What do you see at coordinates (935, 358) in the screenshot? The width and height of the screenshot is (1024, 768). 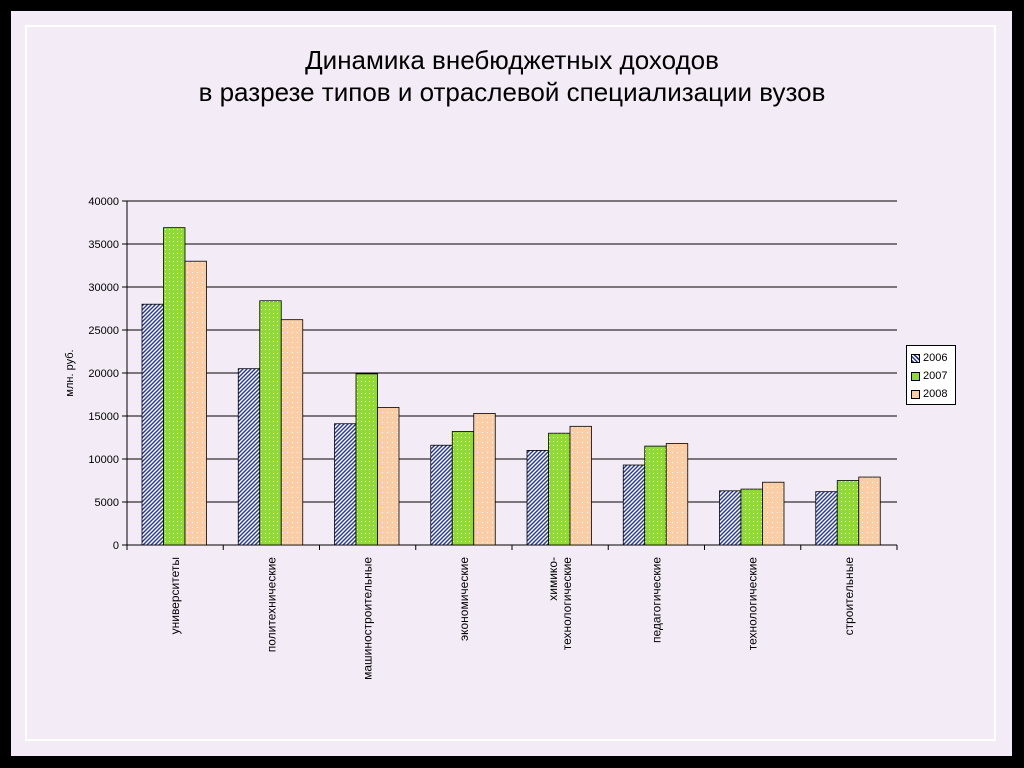 I see `legend-label: 2006` at bounding box center [935, 358].